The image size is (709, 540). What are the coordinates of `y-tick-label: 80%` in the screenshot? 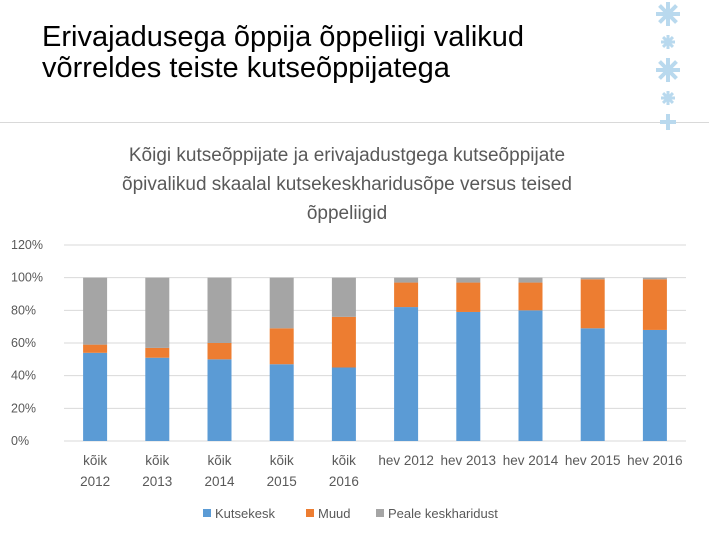 It's located at (23, 310).